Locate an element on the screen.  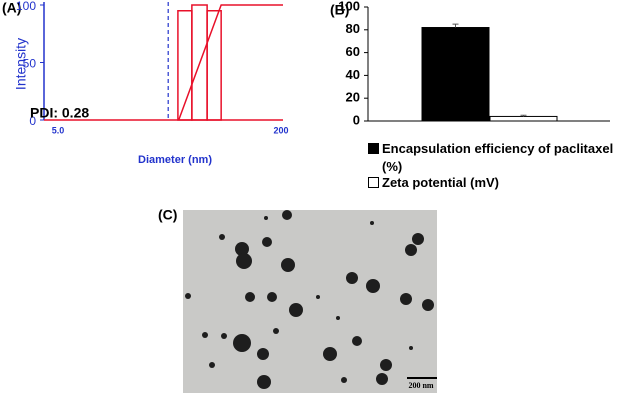
y-tick-label: 20 is located at coordinates (353, 97).